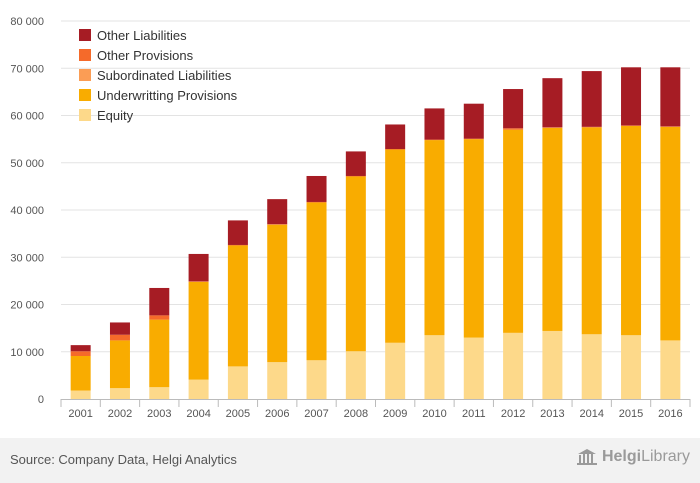 Image resolution: width=700 pixels, height=483 pixels. Describe the element at coordinates (27, 117) in the screenshot. I see `y-tick-label: 60 000` at that location.